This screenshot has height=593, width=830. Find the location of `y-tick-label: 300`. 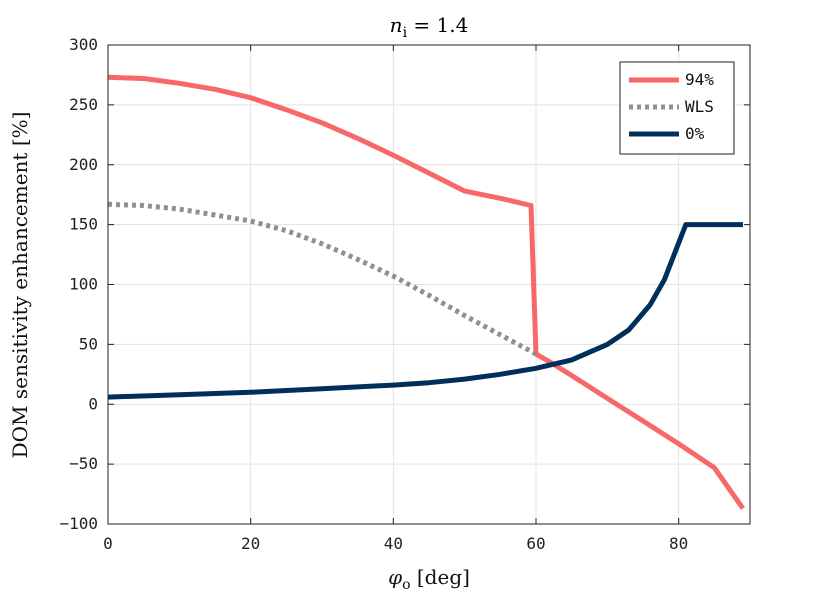

y-tick-label: 300 is located at coordinates (83, 44).